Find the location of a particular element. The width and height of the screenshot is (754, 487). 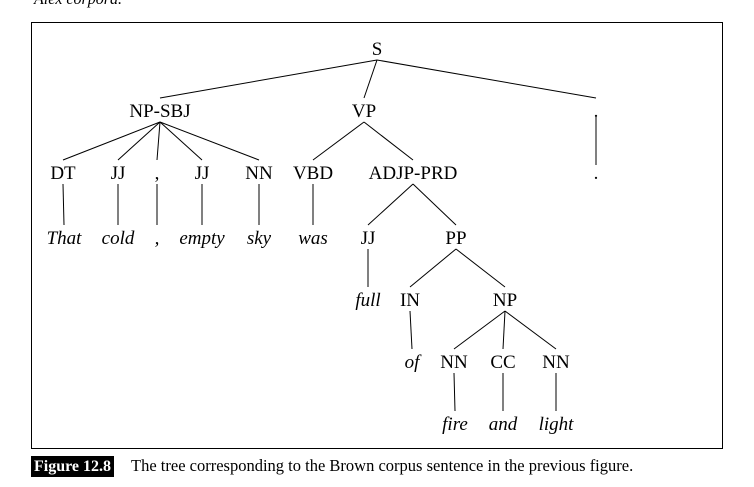

word-w-of: of is located at coordinates (414, 362).